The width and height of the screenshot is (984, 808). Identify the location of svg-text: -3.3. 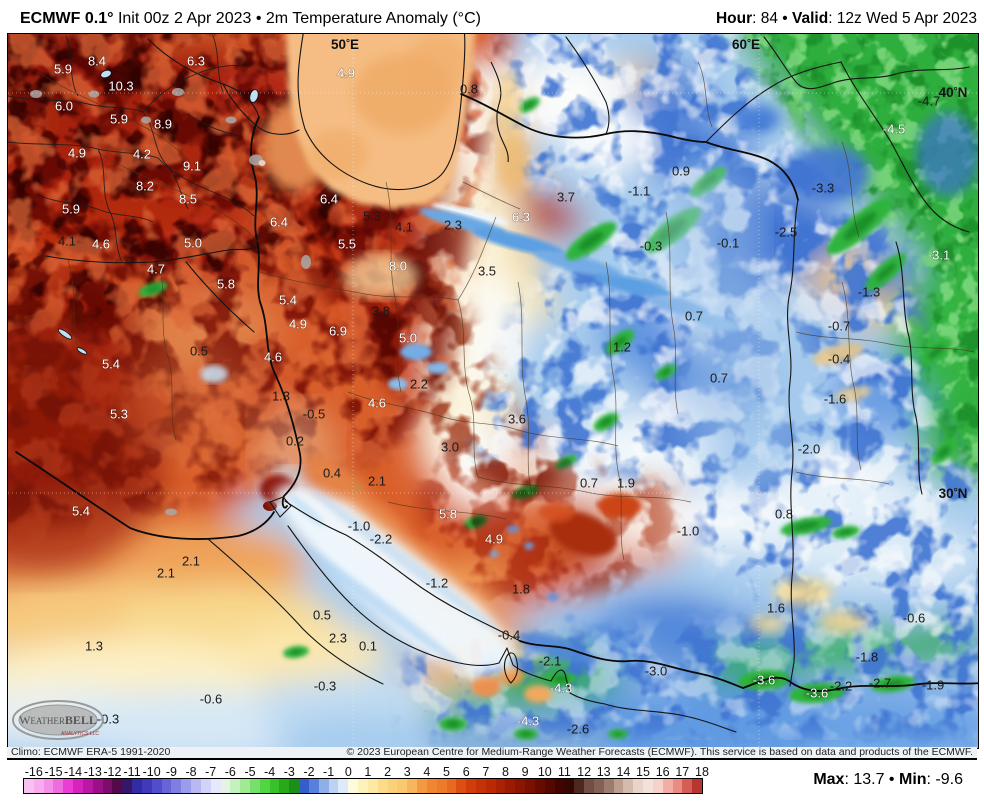
(823, 188).